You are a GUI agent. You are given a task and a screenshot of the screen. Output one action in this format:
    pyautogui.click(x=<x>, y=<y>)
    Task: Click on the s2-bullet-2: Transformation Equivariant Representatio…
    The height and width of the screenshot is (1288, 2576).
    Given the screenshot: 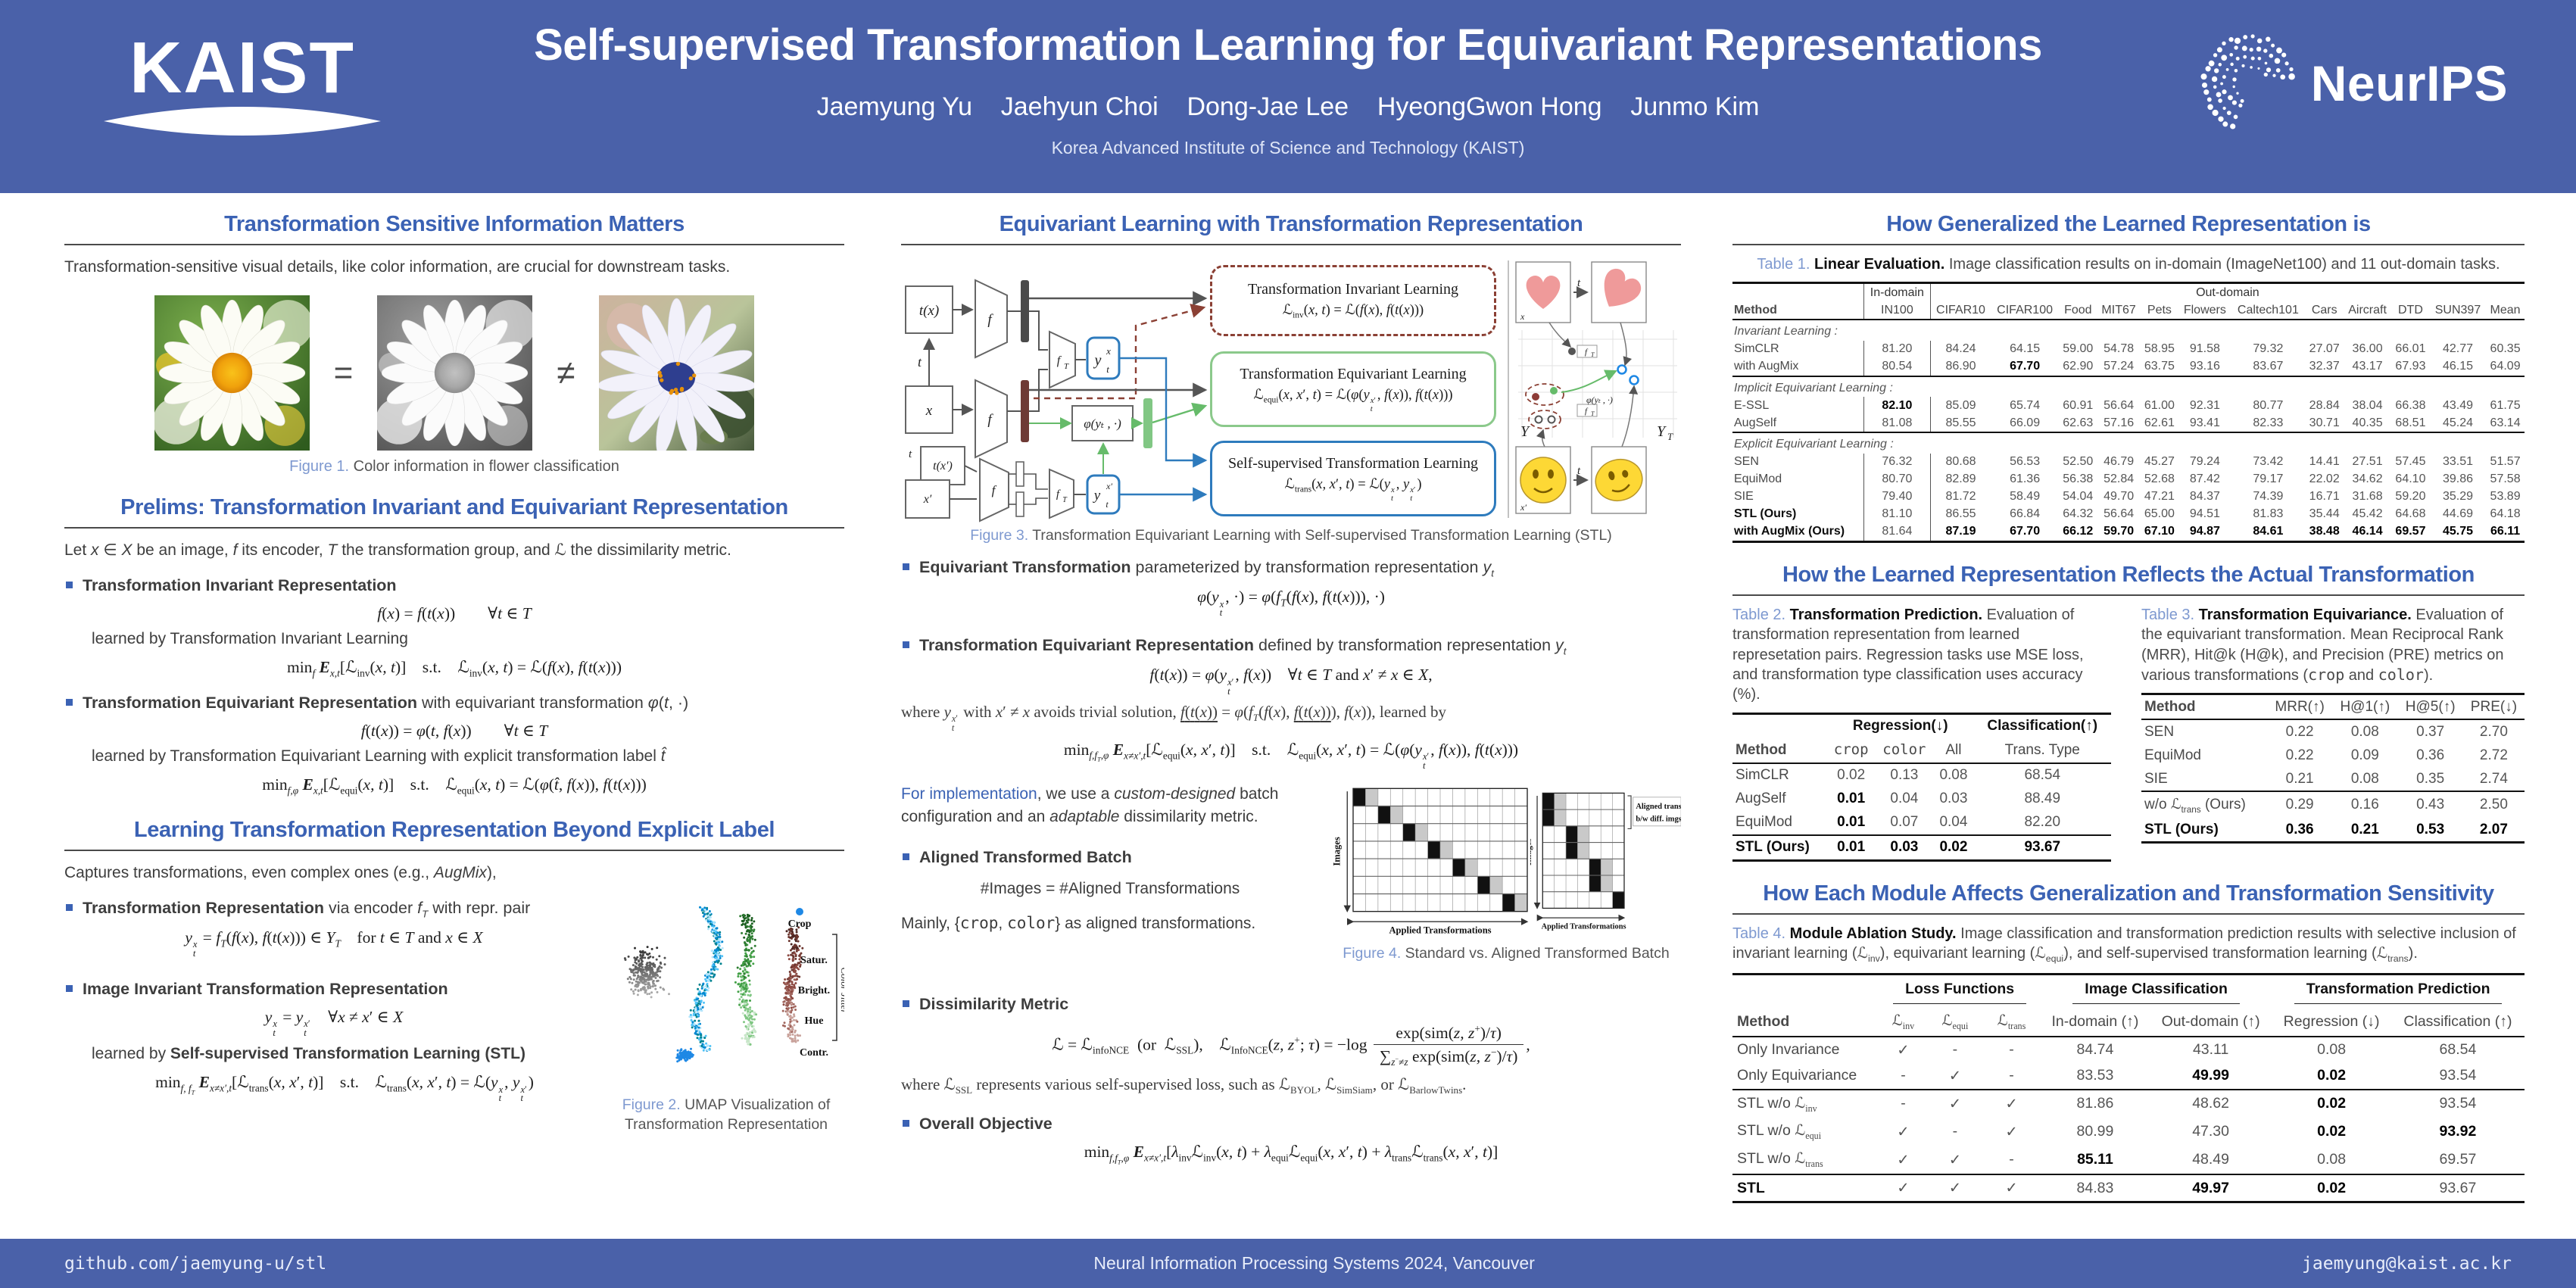 What is the action you would take?
    pyautogui.click(x=455, y=703)
    